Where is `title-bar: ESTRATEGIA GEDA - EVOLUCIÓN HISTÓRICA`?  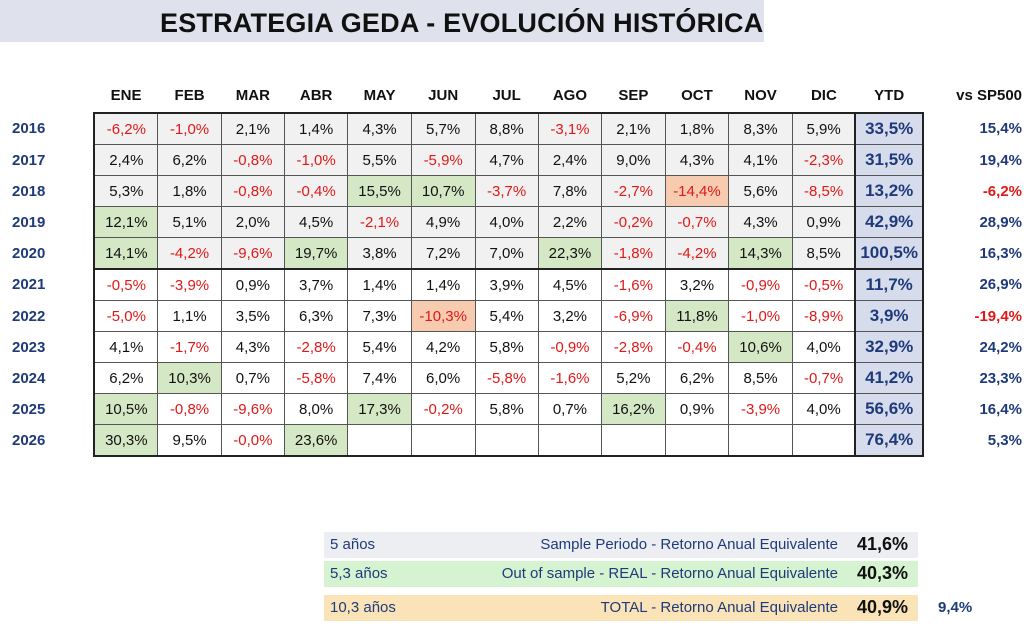
title-bar: ESTRATEGIA GEDA - EVOLUCIÓN HISTÓRICA is located at coordinates (382, 21).